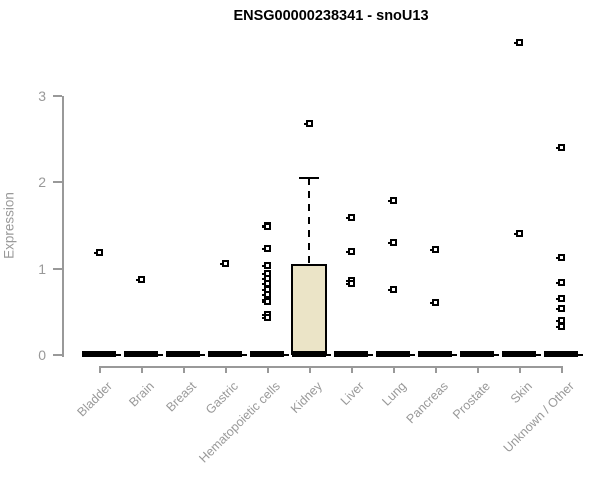 The width and height of the screenshot is (600, 500). I want to click on y-axis-line, so click(63, 226).